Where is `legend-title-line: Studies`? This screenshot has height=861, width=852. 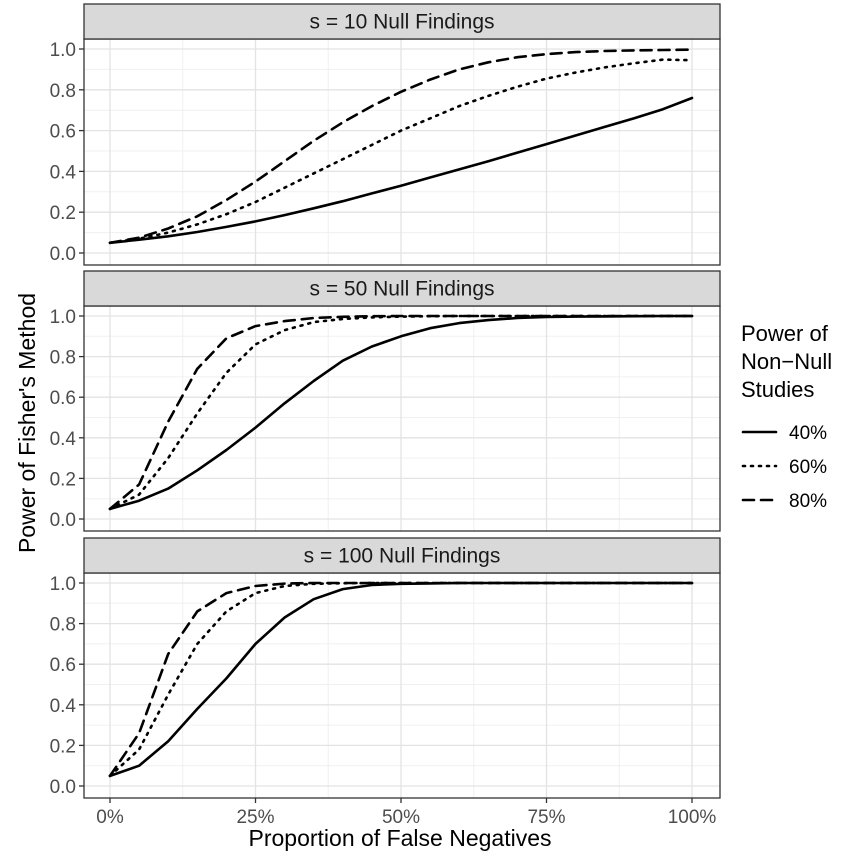
legend-title-line: Studies is located at coordinates (777, 389).